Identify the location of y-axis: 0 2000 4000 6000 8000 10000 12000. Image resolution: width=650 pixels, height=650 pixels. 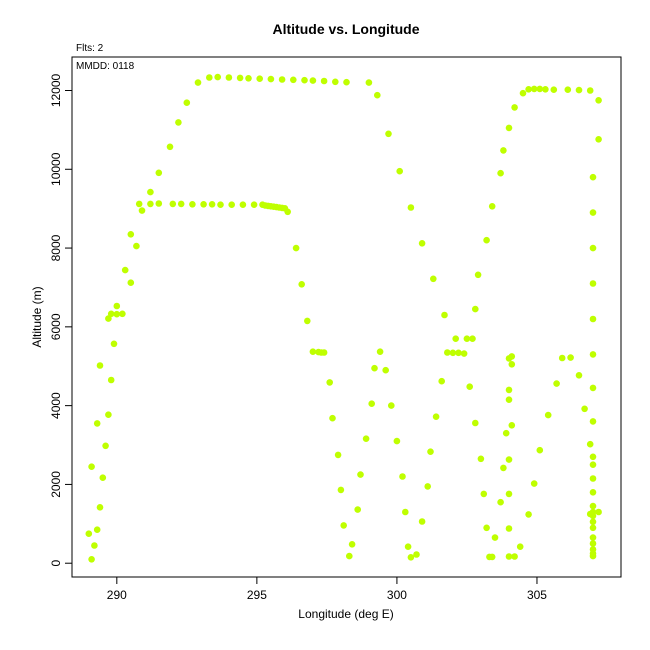
(61, 320).